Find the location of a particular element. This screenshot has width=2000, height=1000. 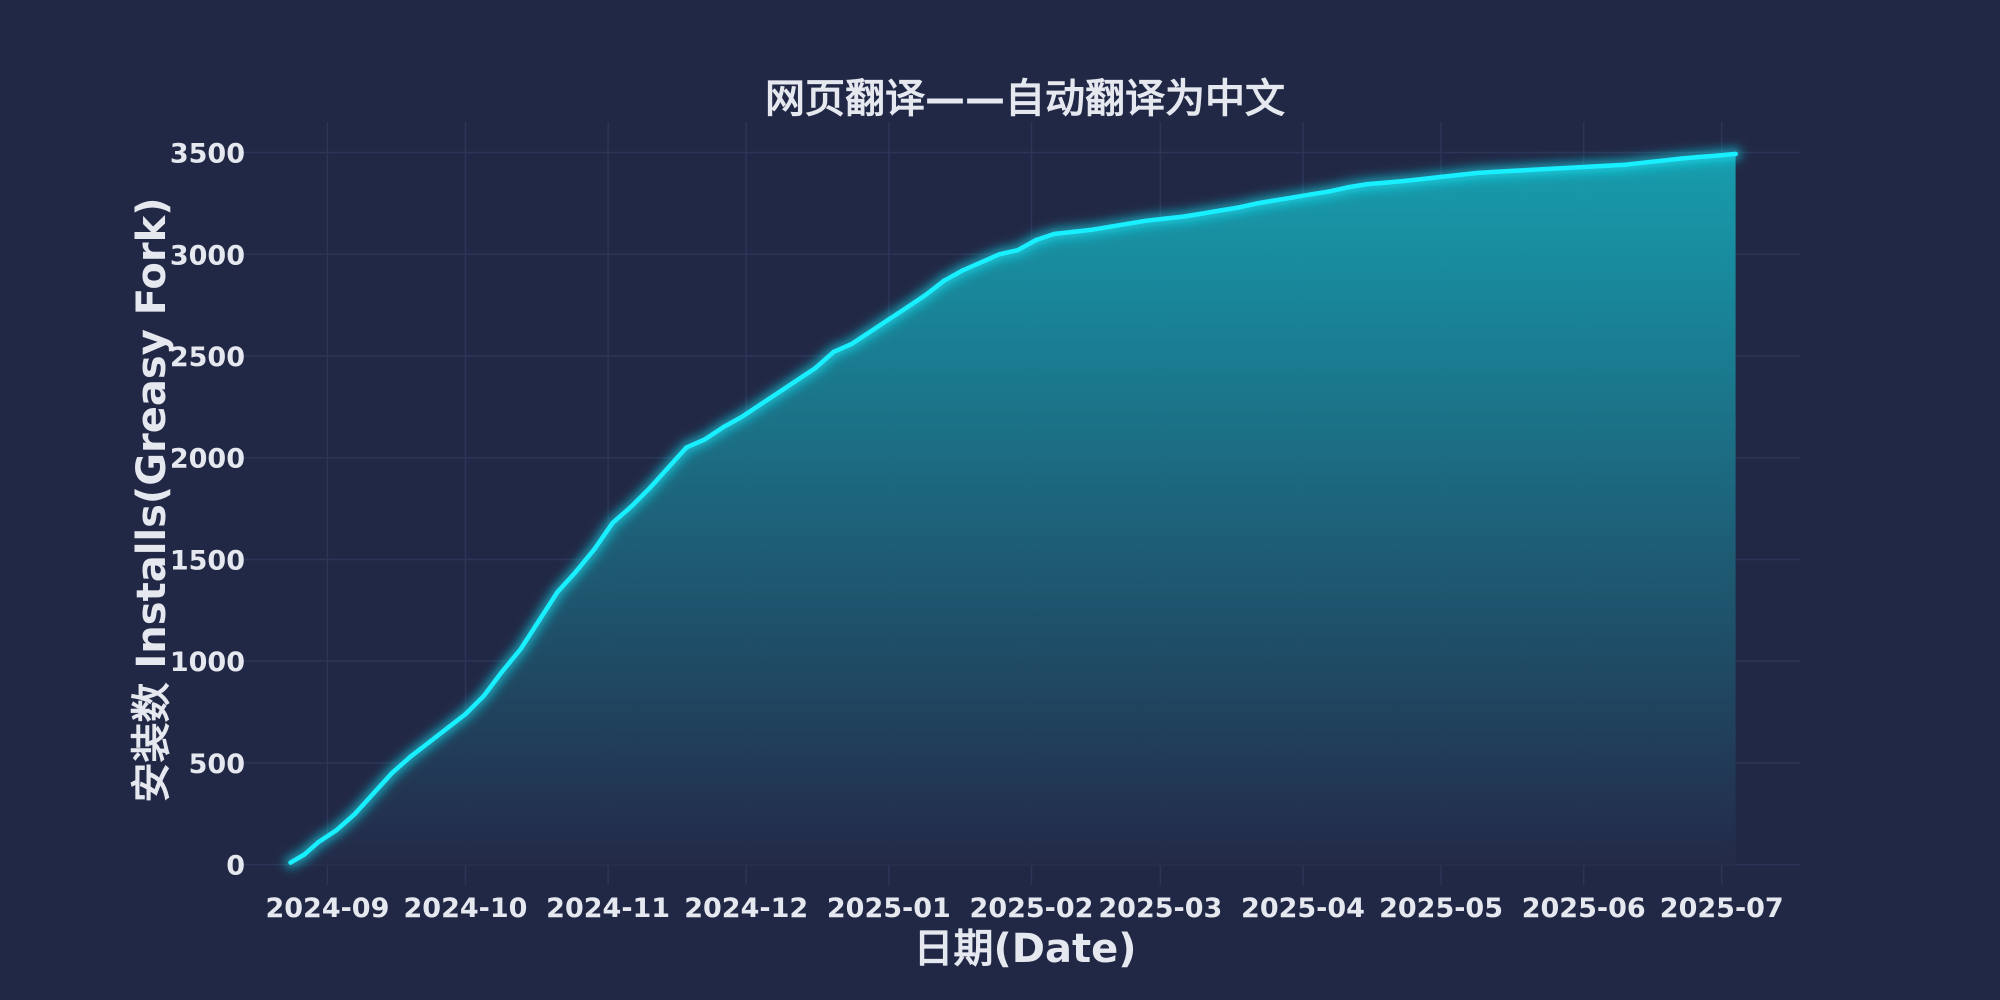

x-tick-label: 2025-06 is located at coordinates (1584, 908).